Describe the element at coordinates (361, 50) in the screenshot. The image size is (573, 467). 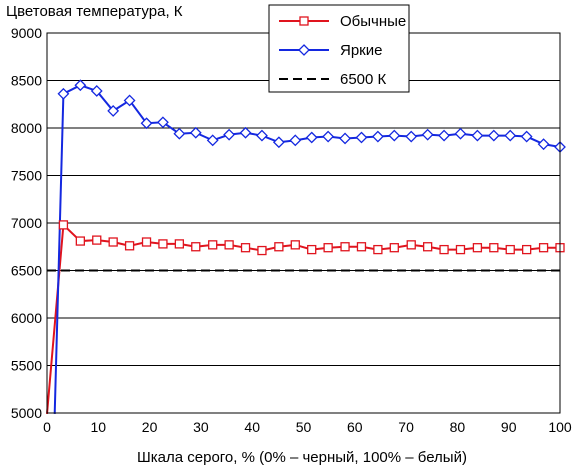
I see `legend-label: Яркие` at that location.